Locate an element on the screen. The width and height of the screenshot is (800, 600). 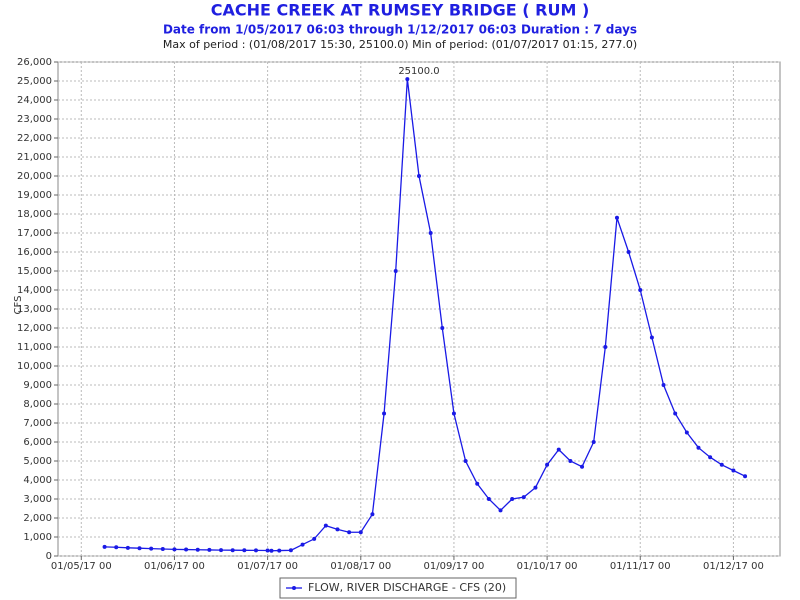
y-tick-label: 0 is located at coordinates (49, 556).